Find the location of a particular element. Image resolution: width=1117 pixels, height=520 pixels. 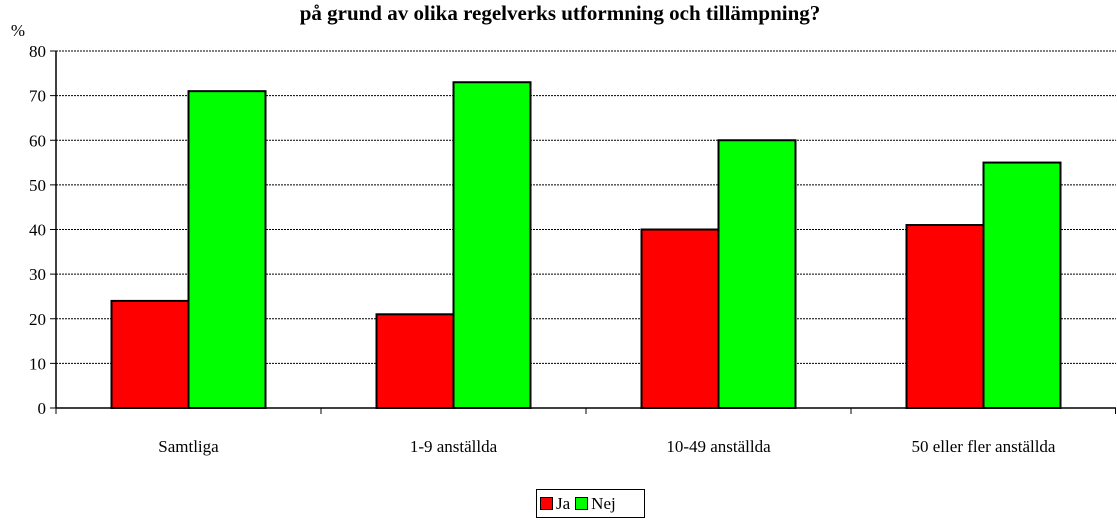

x-tick-label: 50 eller fler anställda is located at coordinates (984, 446).